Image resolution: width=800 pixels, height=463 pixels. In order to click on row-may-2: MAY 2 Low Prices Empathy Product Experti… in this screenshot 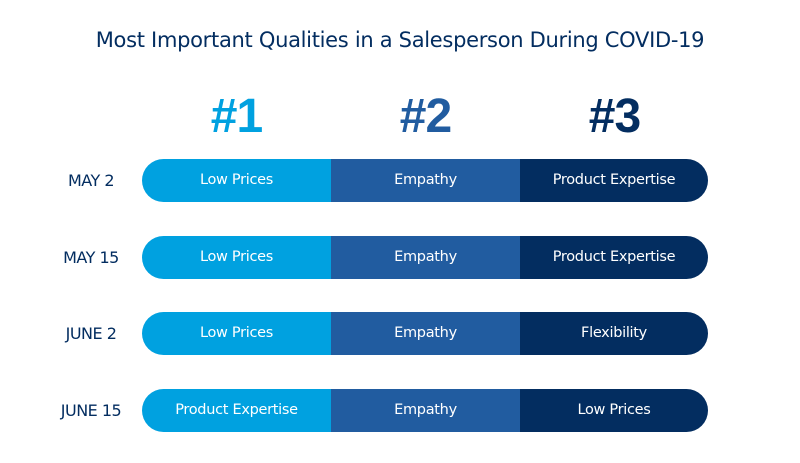, I will do `click(400, 180)`.